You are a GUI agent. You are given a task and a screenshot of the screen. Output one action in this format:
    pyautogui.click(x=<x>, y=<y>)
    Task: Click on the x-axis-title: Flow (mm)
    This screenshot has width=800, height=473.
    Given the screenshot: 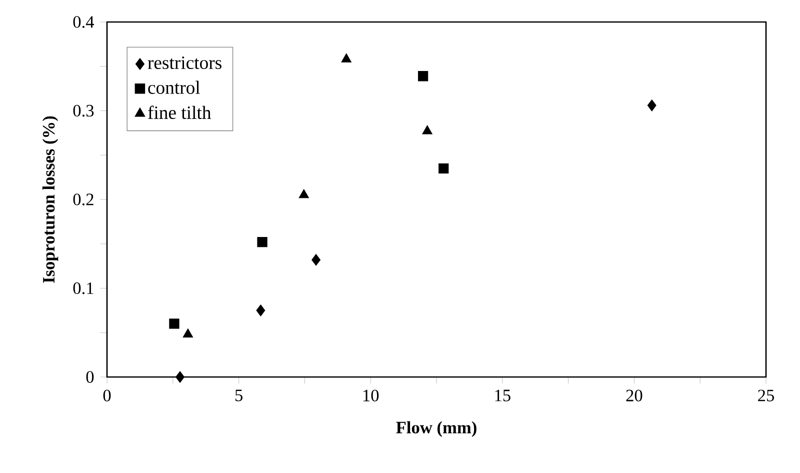 What is the action you would take?
    pyautogui.click(x=436, y=429)
    